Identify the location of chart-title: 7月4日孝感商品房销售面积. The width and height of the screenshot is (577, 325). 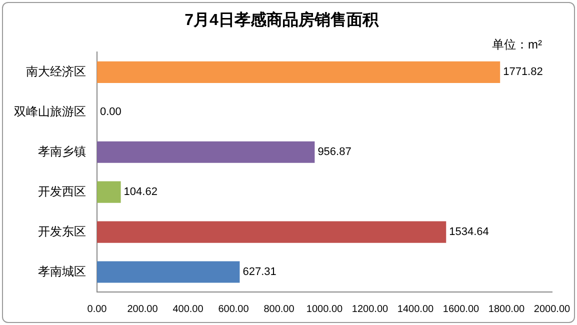
(282, 20).